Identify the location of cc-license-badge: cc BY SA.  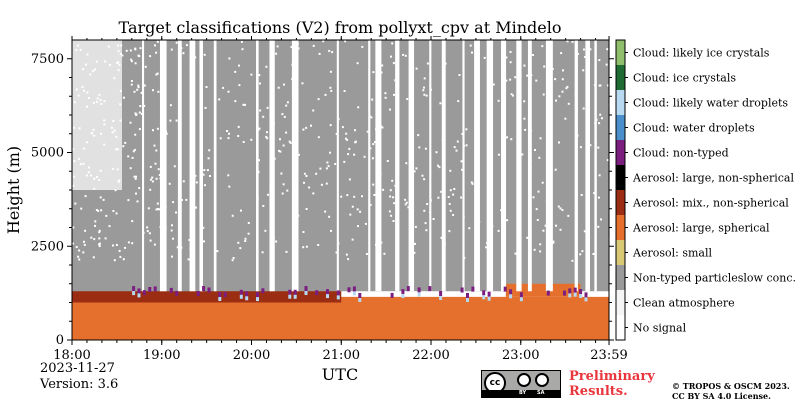
(521, 384).